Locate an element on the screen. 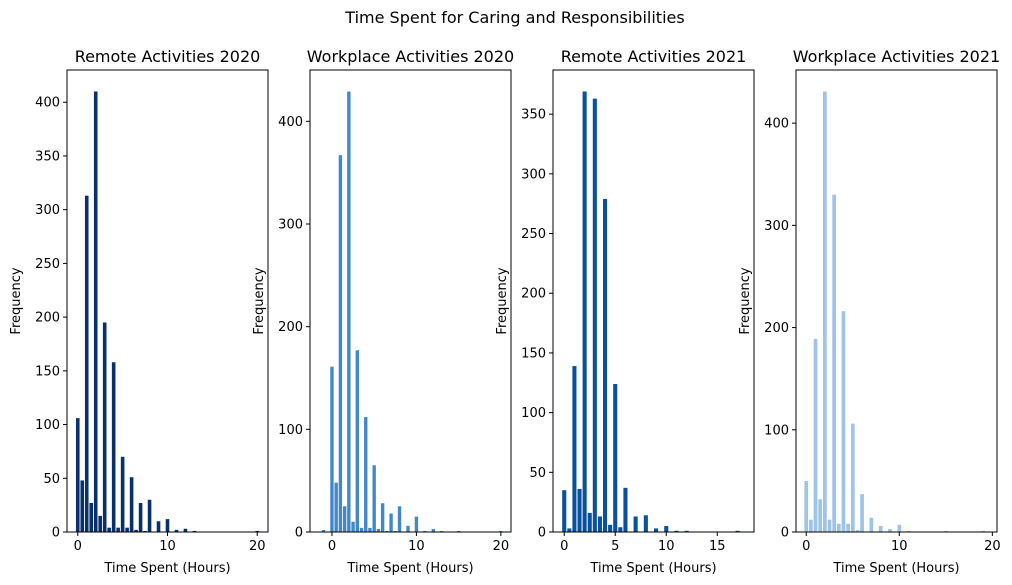 This screenshot has height=585, width=1012. subplot-title: Workplace Activities 2020 is located at coordinates (410, 56).